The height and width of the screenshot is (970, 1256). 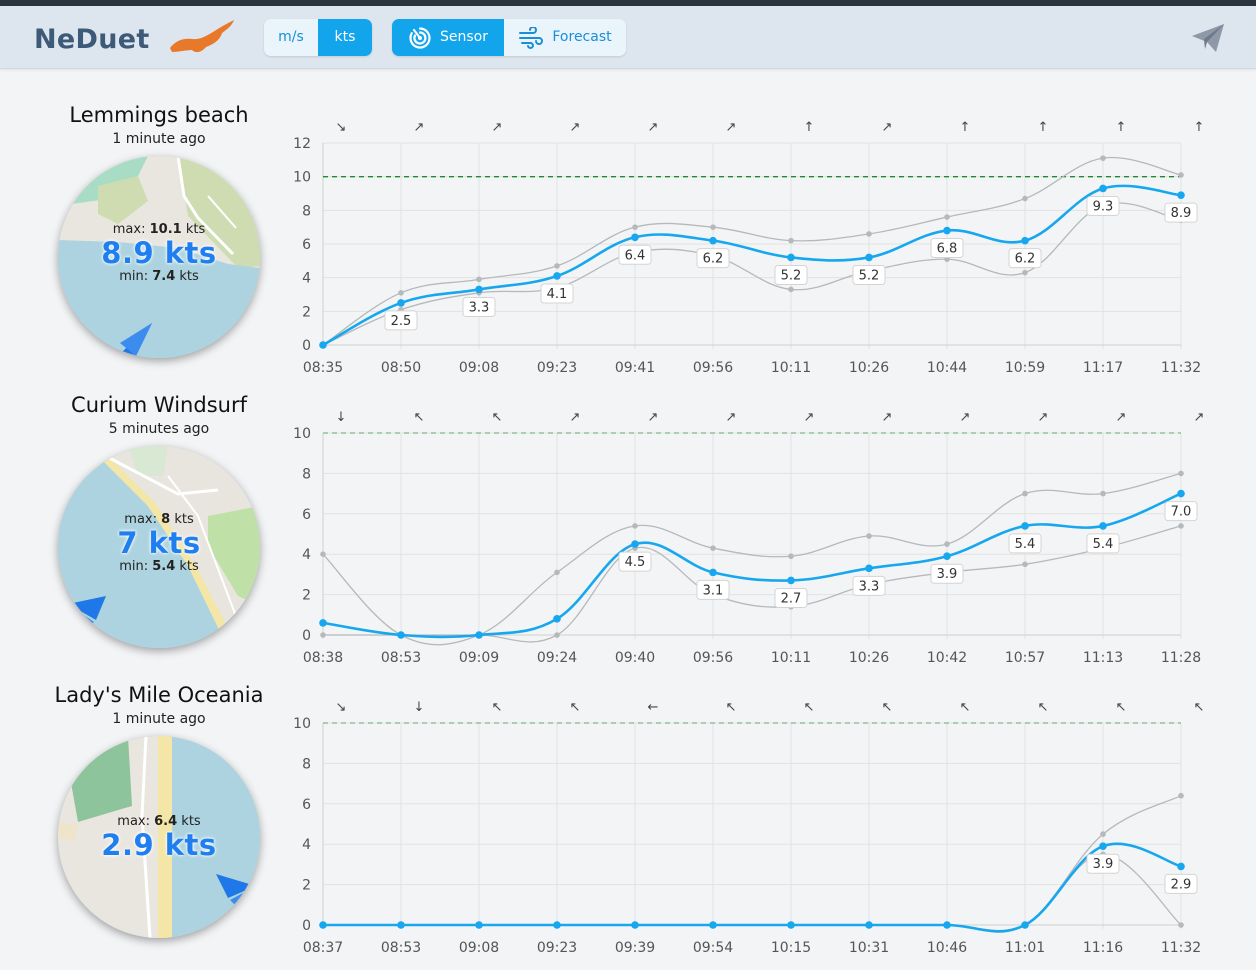 I want to click on wind-dial: max: 8 kts 7 kts min: 5.4 kts, so click(x=159, y=547).